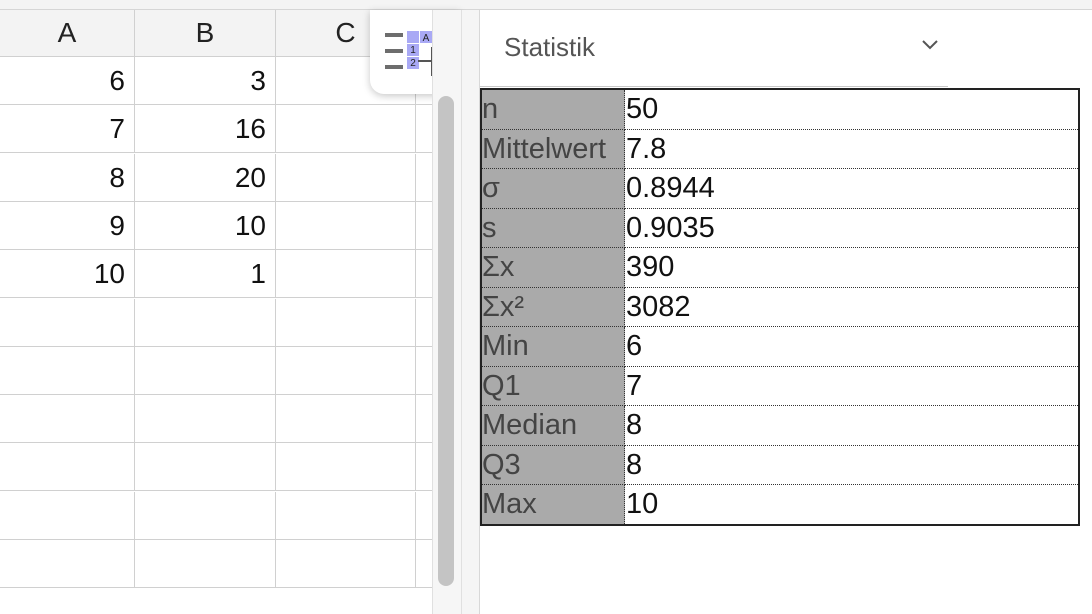 This screenshot has height=614, width=1092. Describe the element at coordinates (553, 188) in the screenshot. I see `stats-key: σ` at that location.